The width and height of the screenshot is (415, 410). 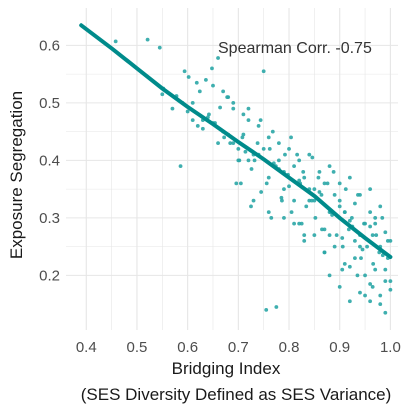 I want to click on x-tick-label: 0.7, so click(x=238, y=347).